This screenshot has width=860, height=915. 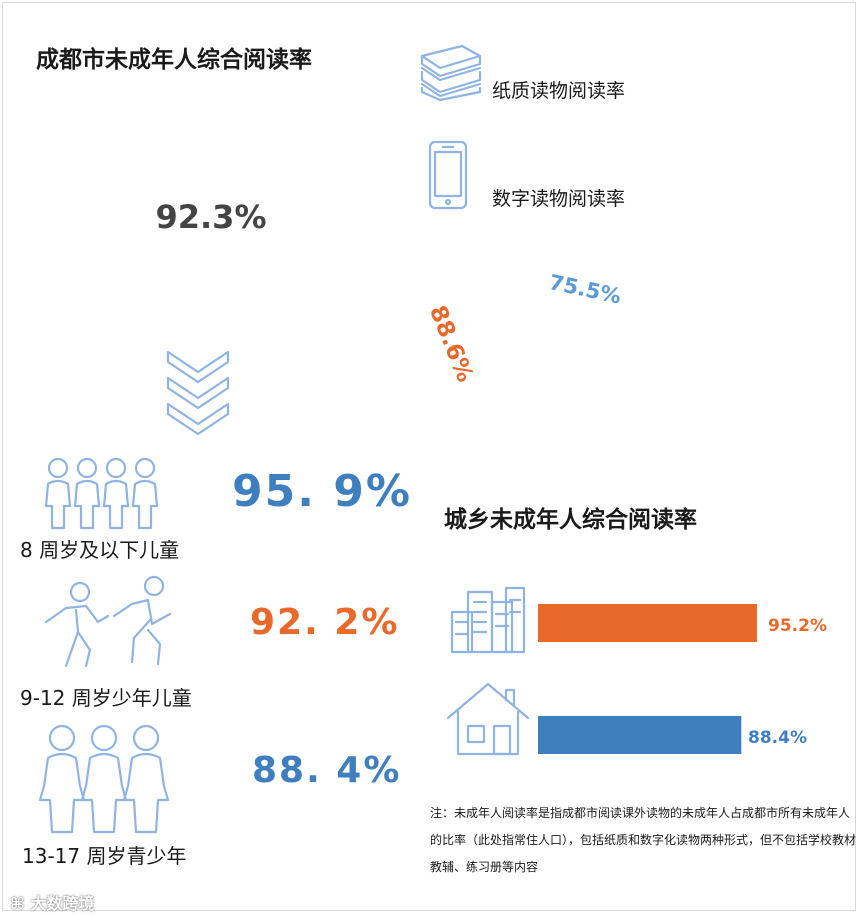 What do you see at coordinates (559, 199) in the screenshot?
I see `digital-legend-label: 数字读物阅读率` at bounding box center [559, 199].